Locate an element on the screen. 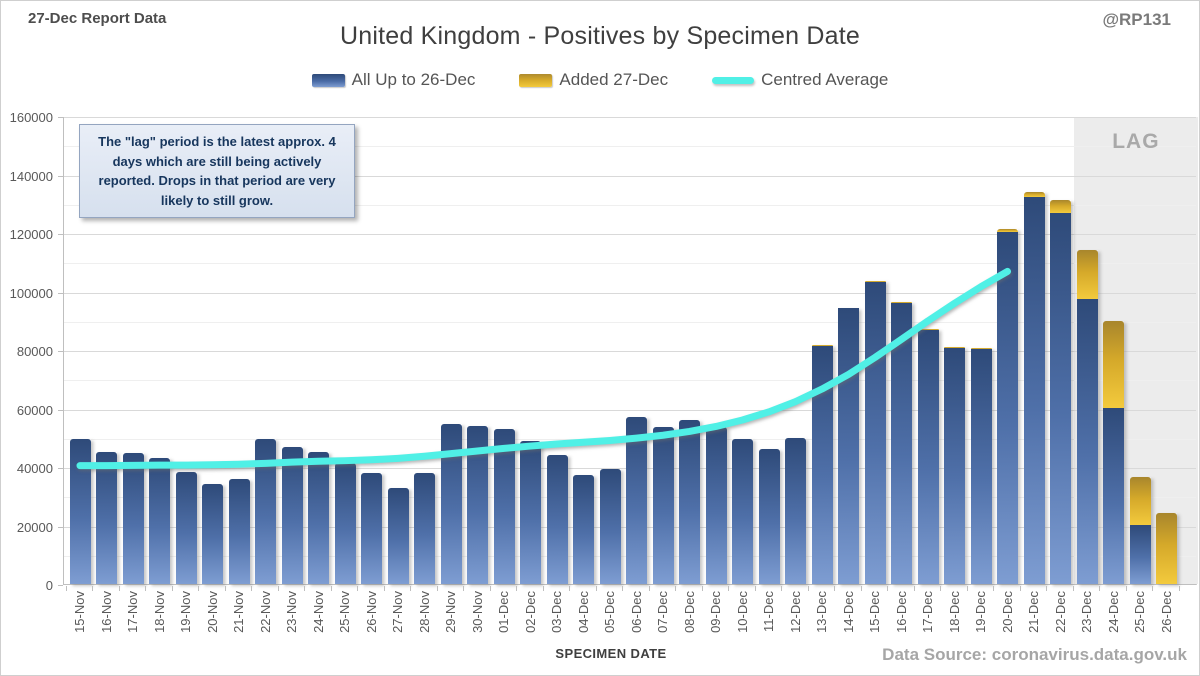 The height and width of the screenshot is (676, 1200). x-axis-tick-label: 09-Dec is located at coordinates (715, 612).